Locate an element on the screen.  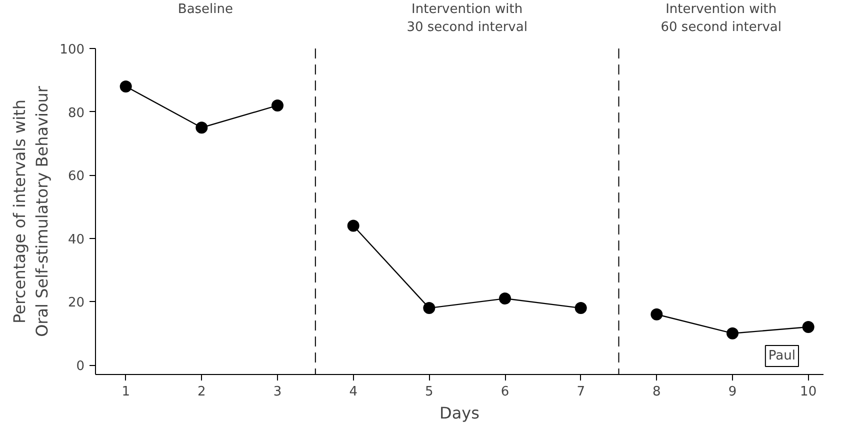
annotation: Paul is located at coordinates (782, 356).